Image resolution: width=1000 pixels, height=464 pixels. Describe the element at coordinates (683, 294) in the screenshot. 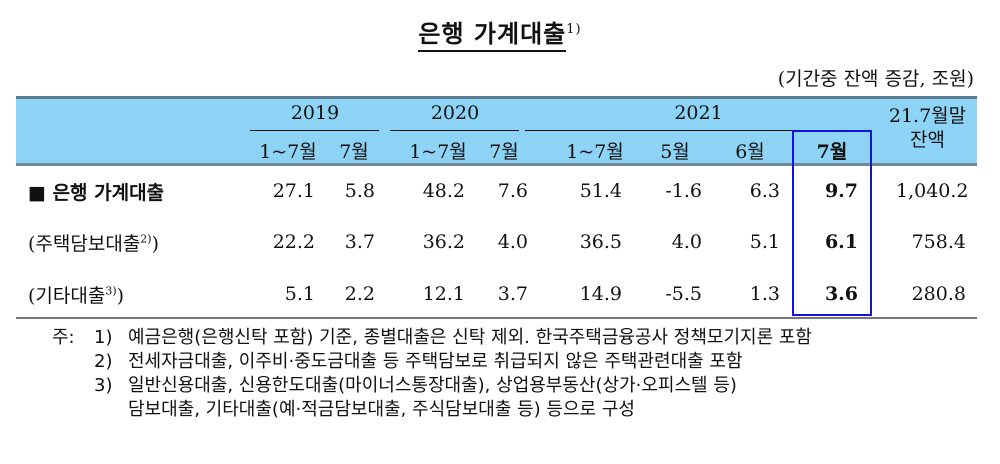

I see `cell: -5.5` at that location.